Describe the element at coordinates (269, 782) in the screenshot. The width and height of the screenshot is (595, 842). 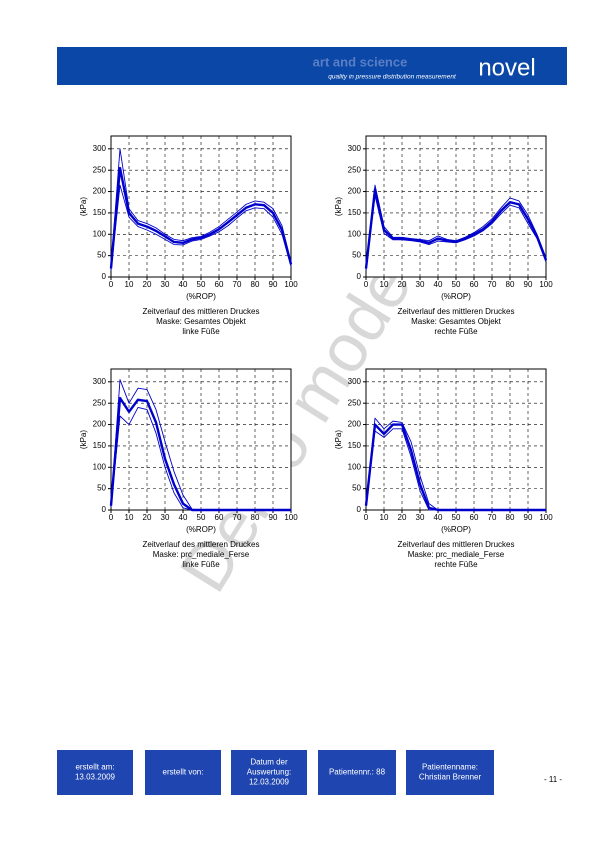
I see `footer-text: 12.03.2009` at that location.